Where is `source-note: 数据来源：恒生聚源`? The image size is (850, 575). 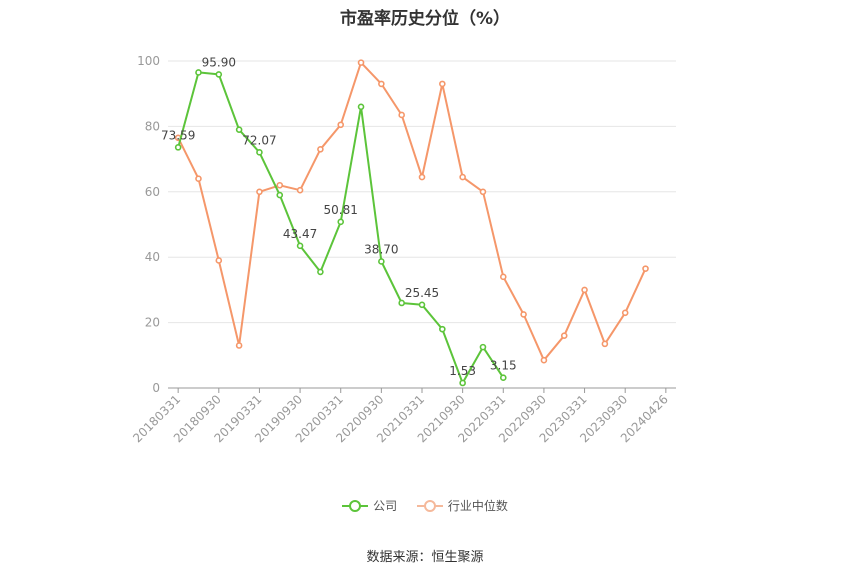
source-note: 数据来源：恒生聚源 is located at coordinates (425, 557).